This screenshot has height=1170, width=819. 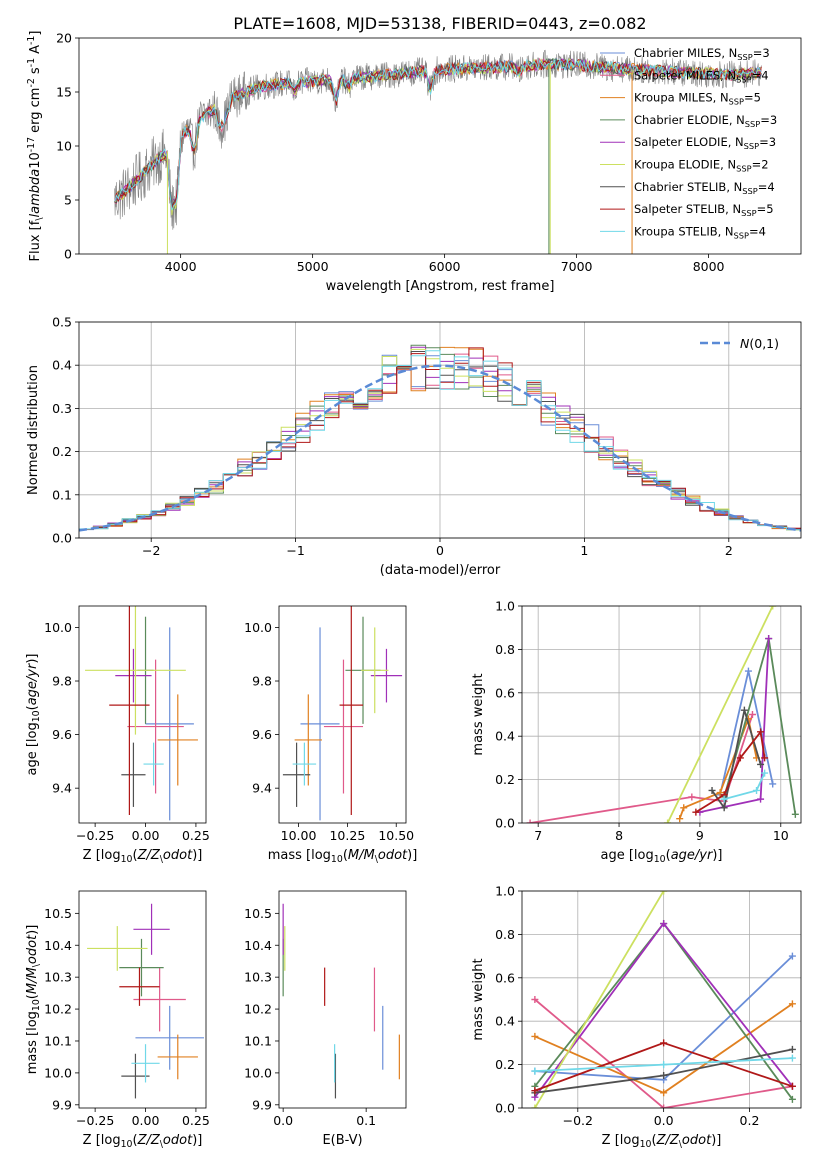 I want to click on x-tick-label: 10.25, so click(x=347, y=835).